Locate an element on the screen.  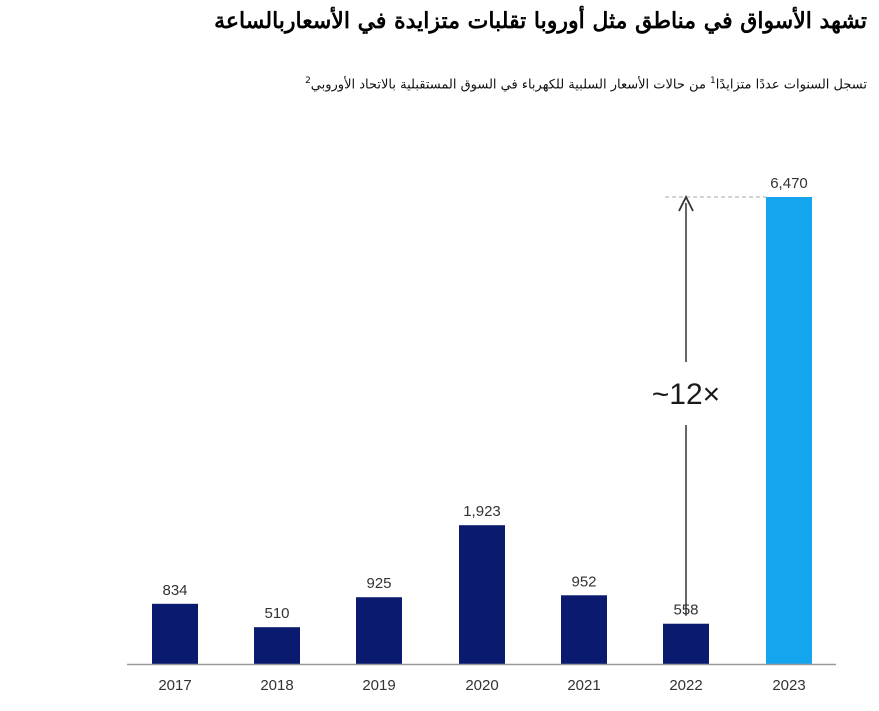
x-tick-label-2019: 2019 is located at coordinates (378, 685).